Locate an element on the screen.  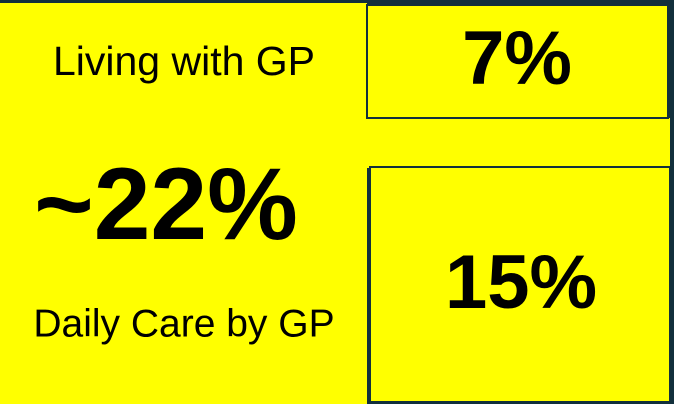
side-value: 15% is located at coordinates (521, 282).